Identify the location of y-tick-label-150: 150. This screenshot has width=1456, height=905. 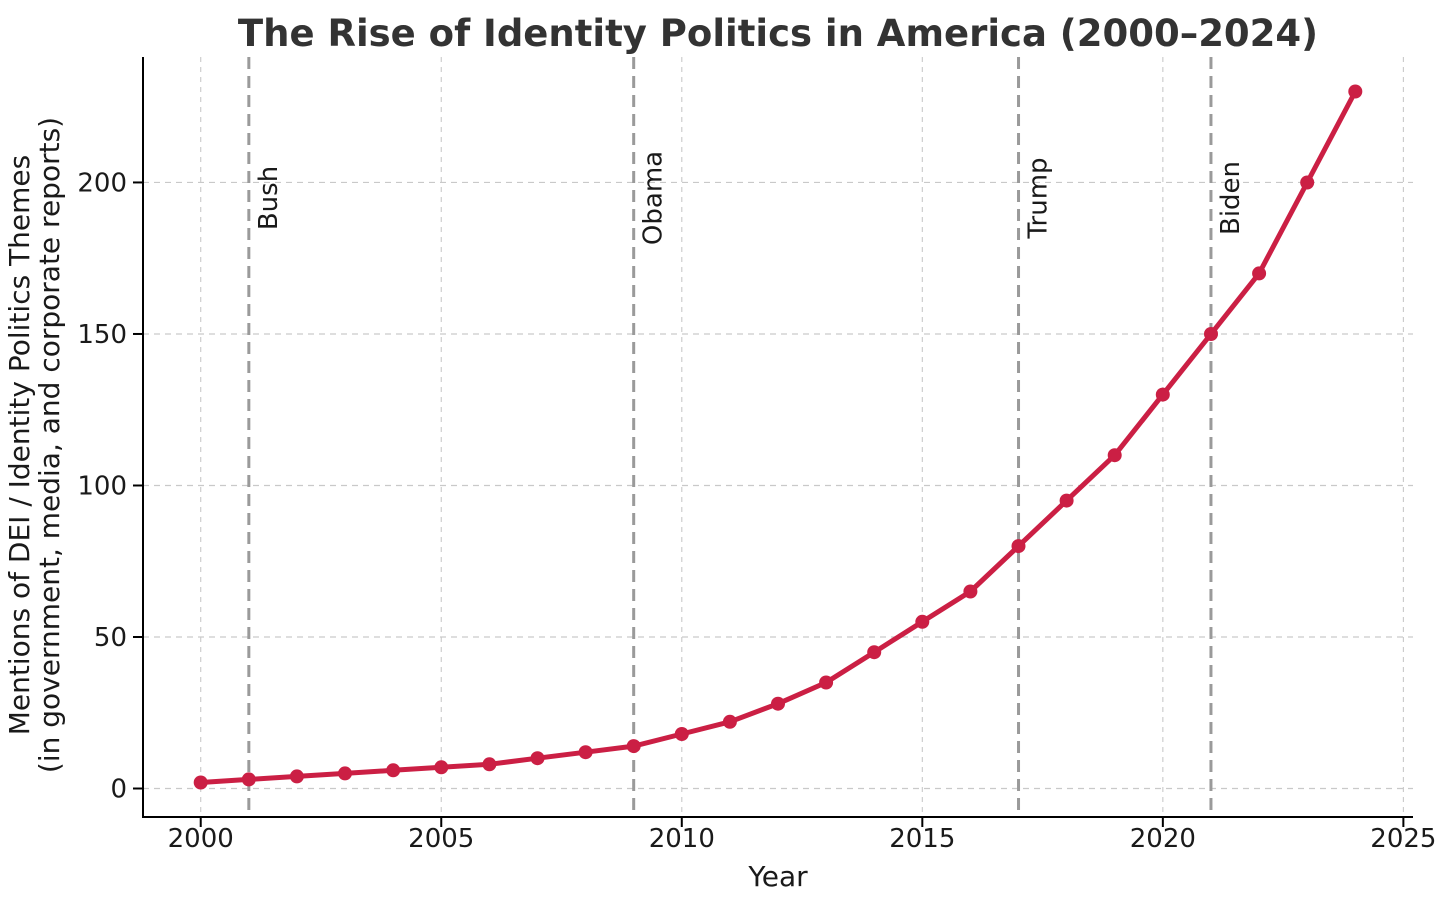
(102, 335).